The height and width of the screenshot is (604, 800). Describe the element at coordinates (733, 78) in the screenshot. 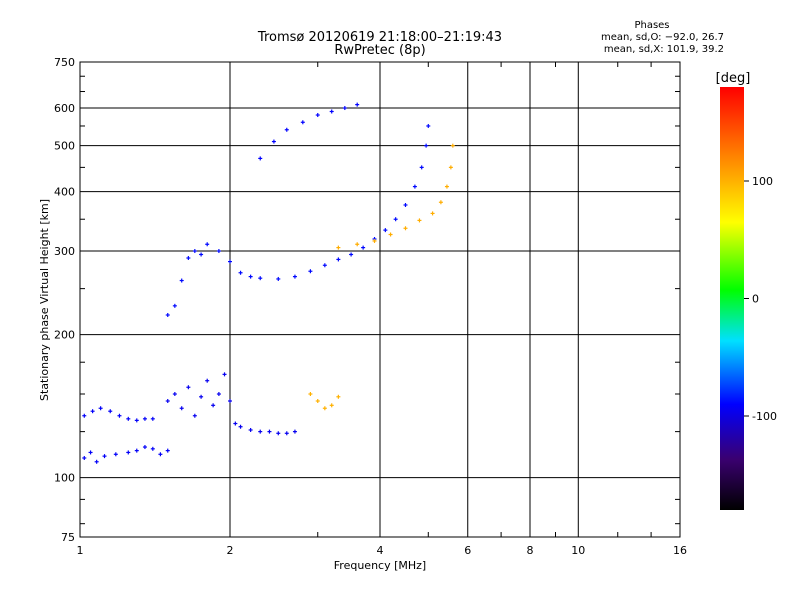

I see `colorbar-label: [deg]` at that location.